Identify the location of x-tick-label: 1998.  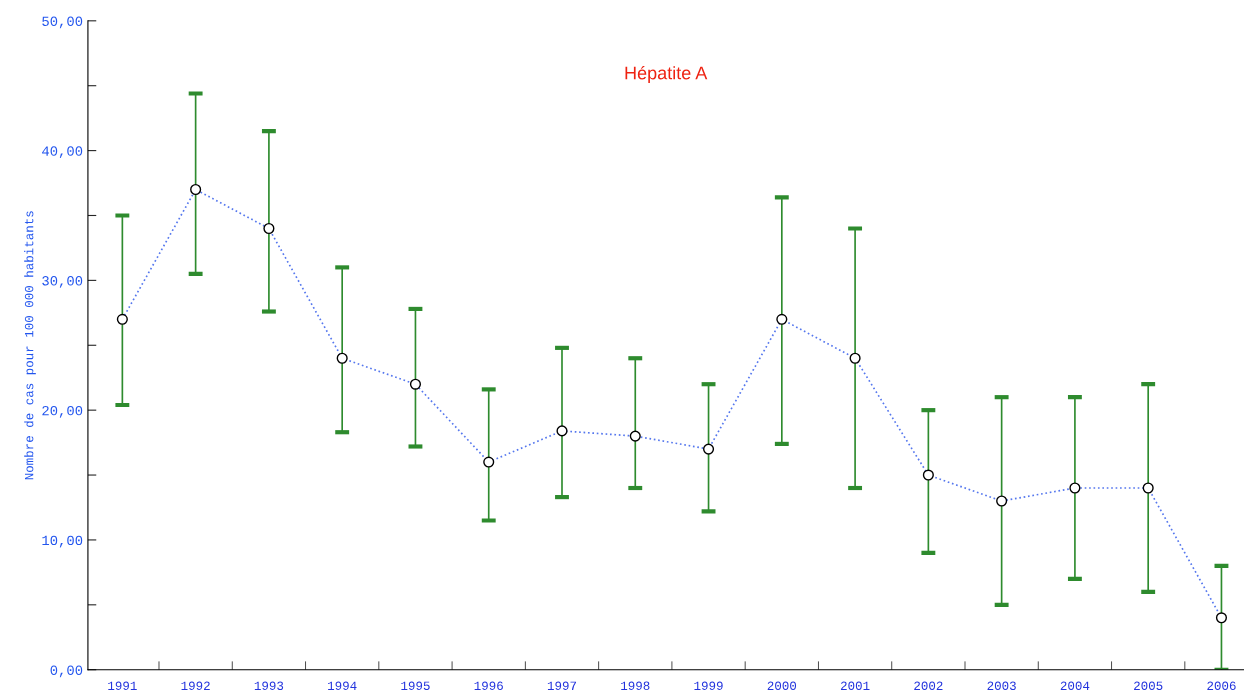
(635, 685).